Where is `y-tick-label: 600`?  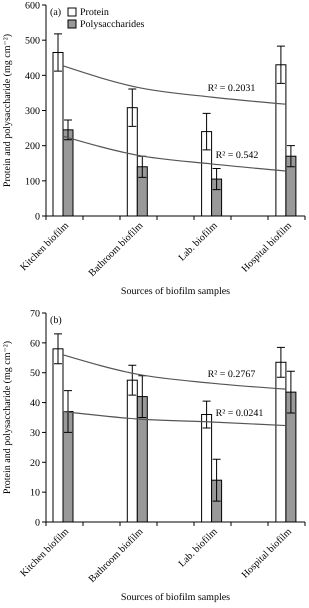 y-tick-label: 600 is located at coordinates (32, 6).